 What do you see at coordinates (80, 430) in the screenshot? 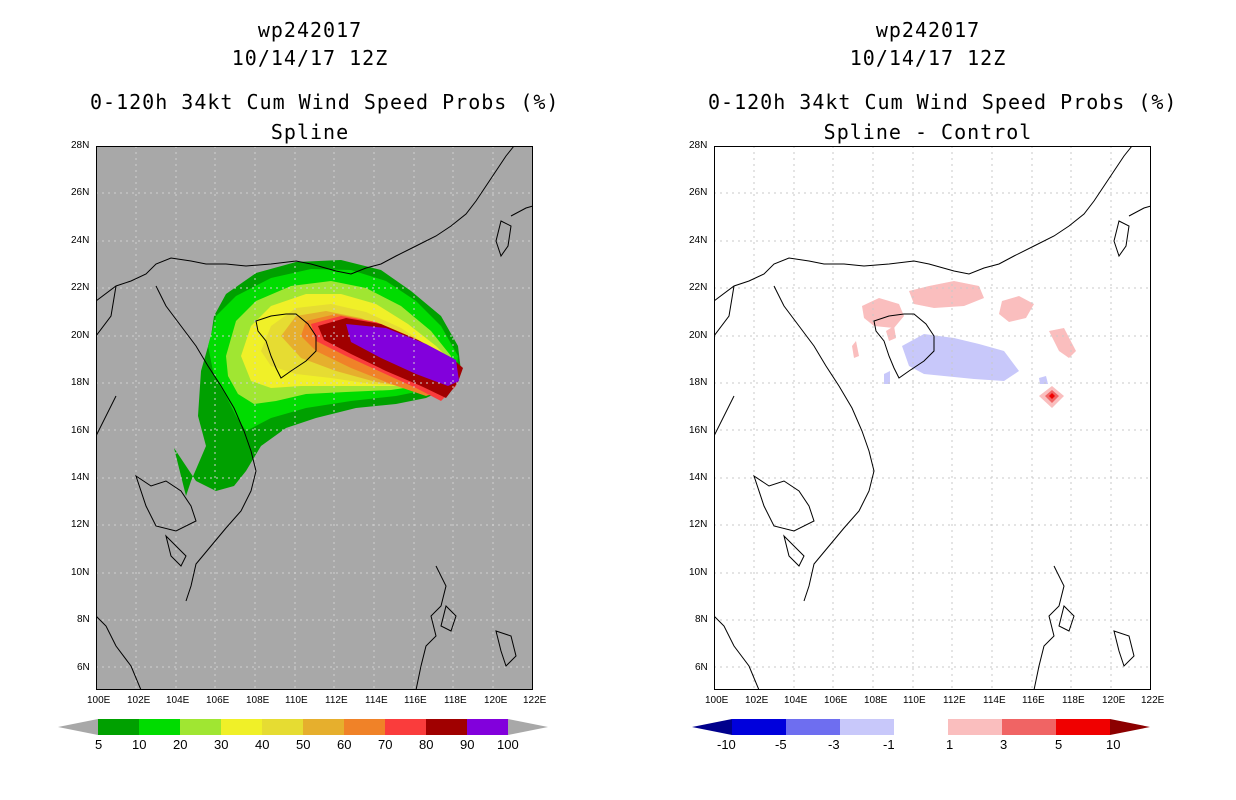
I see `left-lat-label: 16N` at bounding box center [80, 430].